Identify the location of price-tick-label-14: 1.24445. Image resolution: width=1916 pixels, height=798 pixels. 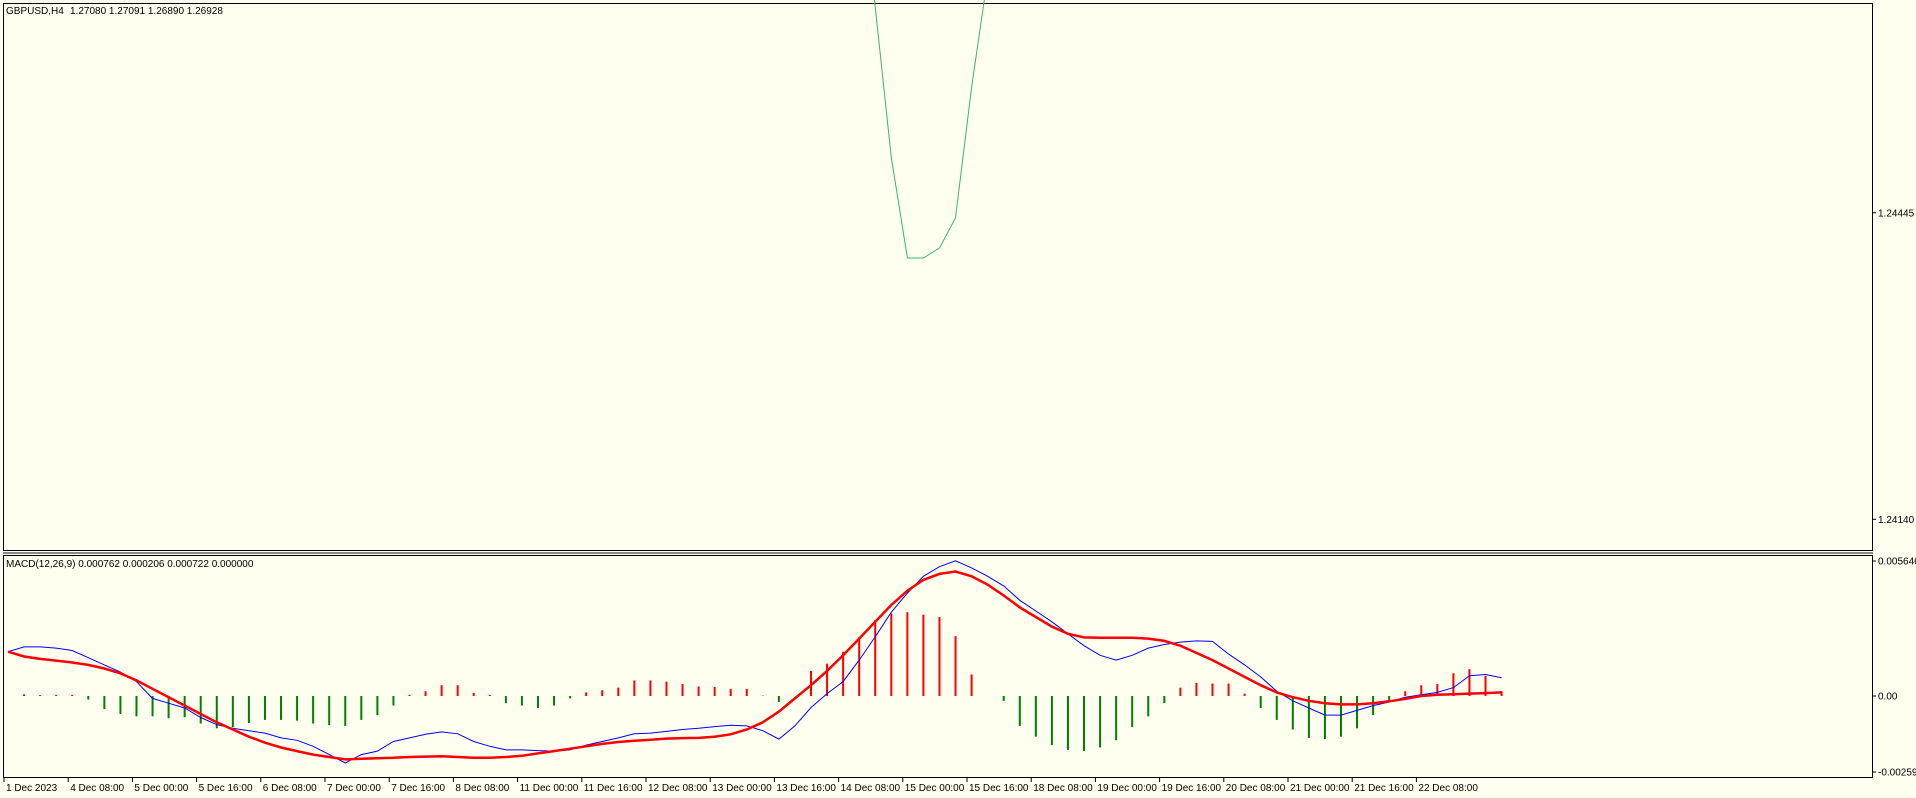
(1896, 213).